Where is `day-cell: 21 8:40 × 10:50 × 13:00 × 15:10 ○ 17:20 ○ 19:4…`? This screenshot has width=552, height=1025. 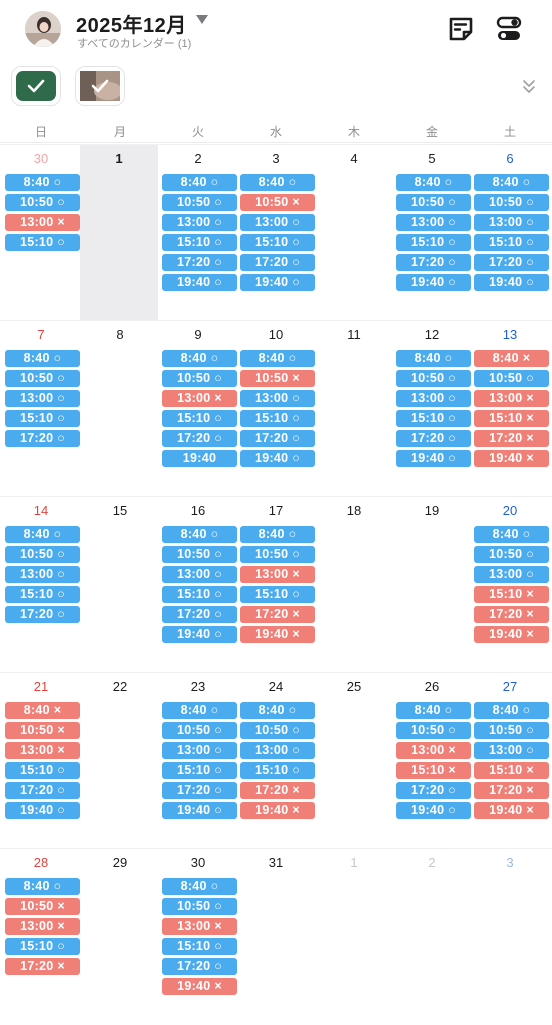 day-cell: 21 8:40 × 10:50 × 13:00 × 15:10 ○ 17:20 ○ 19:4… is located at coordinates (41, 761).